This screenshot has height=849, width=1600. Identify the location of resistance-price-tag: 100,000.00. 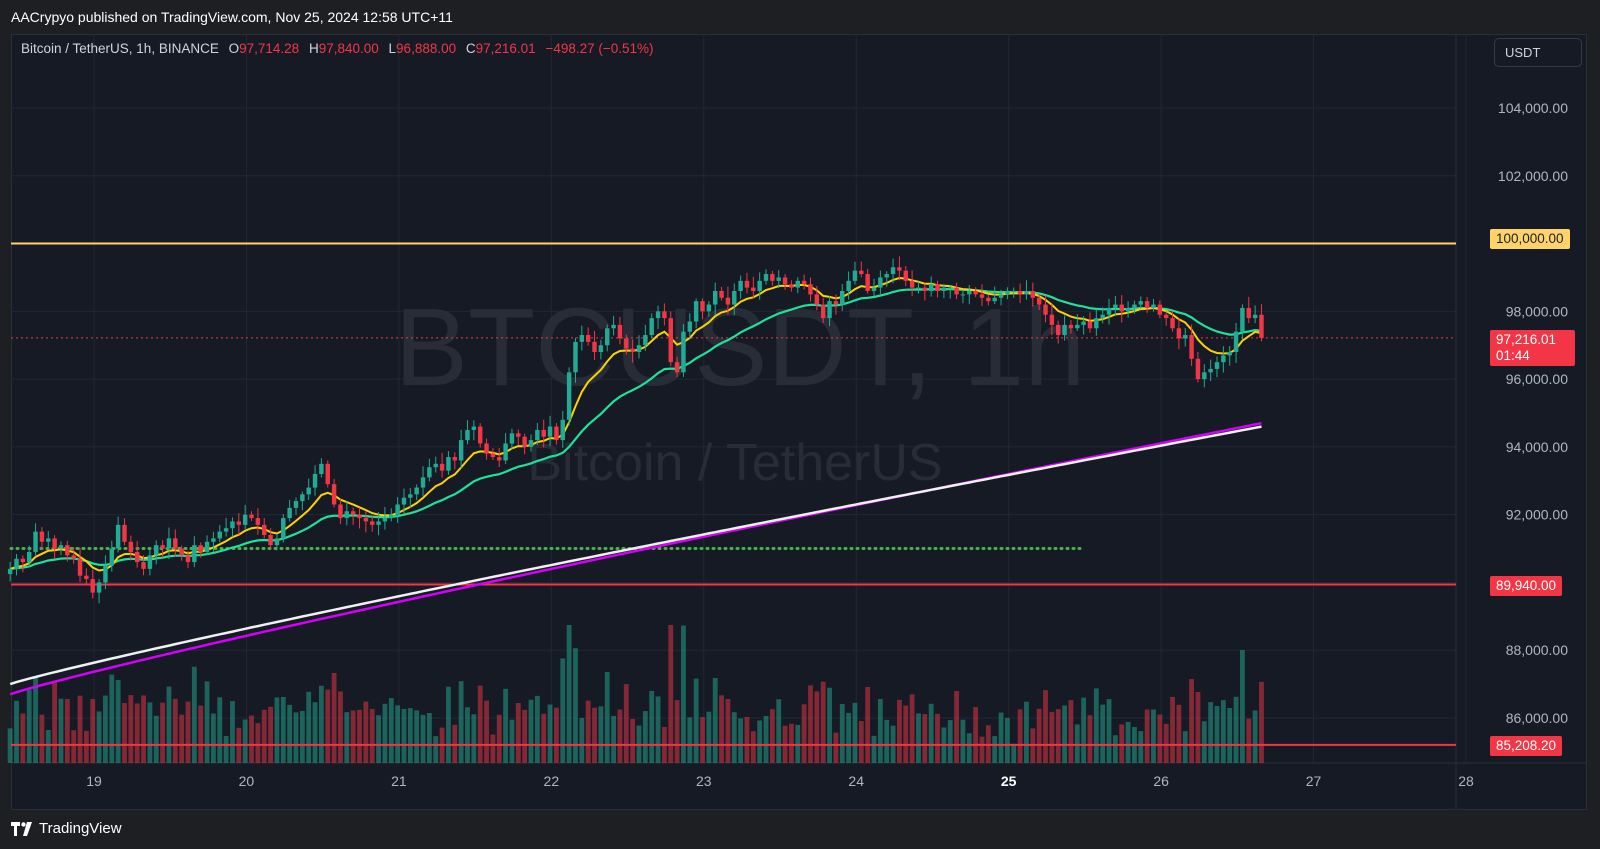
(1530, 239).